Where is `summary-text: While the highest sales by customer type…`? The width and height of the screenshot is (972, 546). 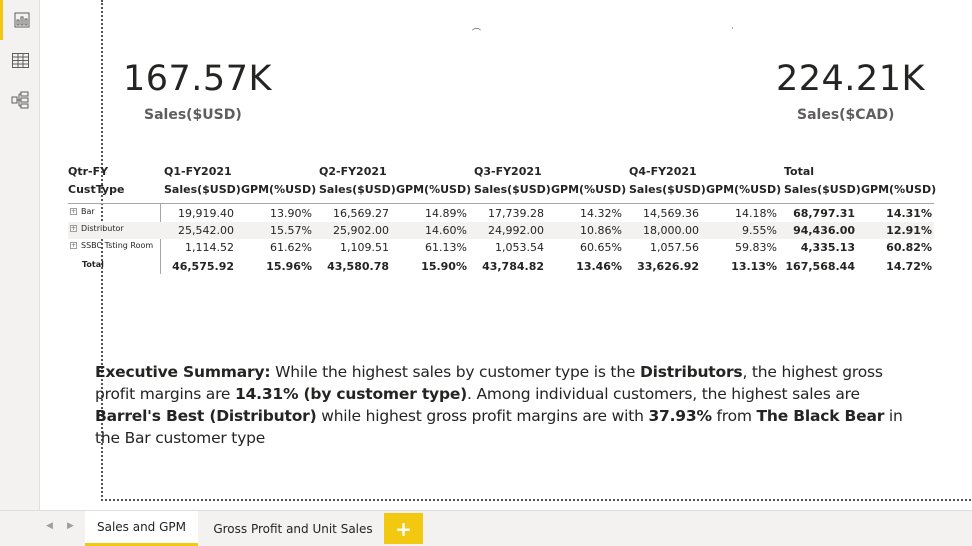
summary-text: While the highest sales by customer type… is located at coordinates (455, 372).